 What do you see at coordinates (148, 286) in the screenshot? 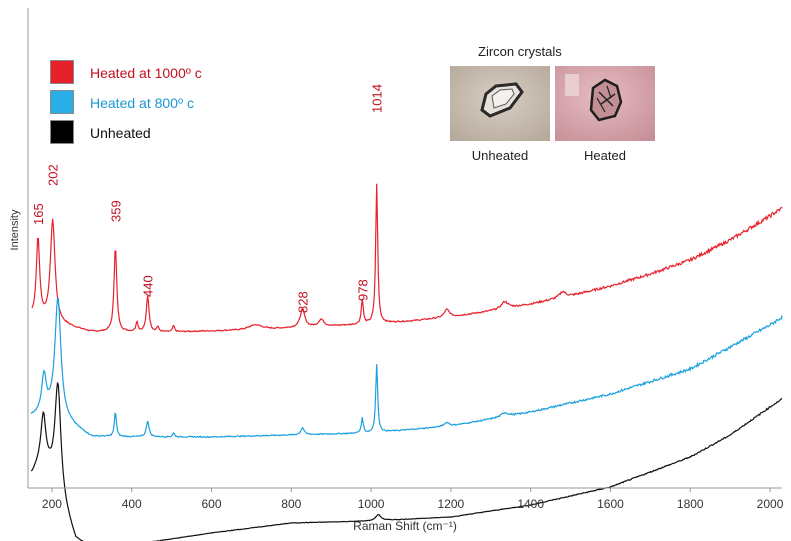
I see `peak-label-440: 440` at bounding box center [148, 286].